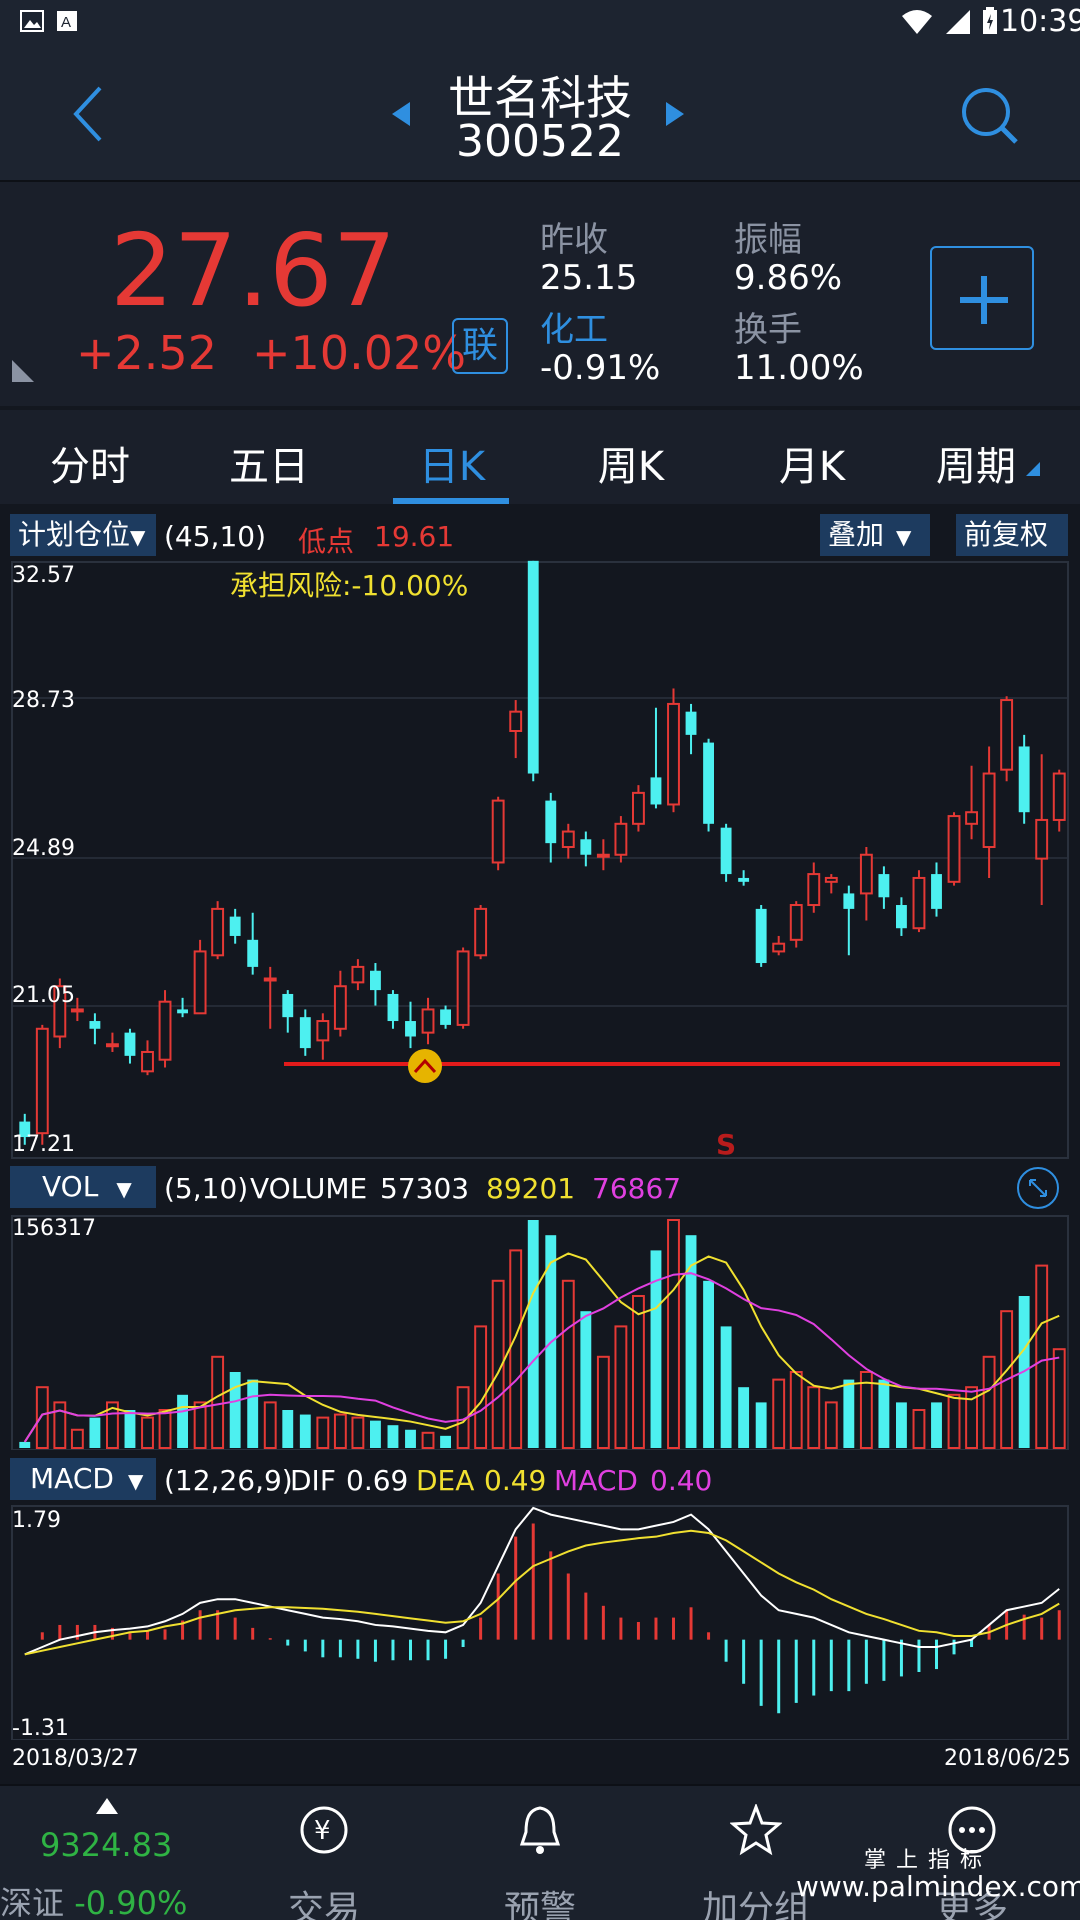  What do you see at coordinates (540, 22) in the screenshot?
I see `status-bar: A 10:39` at bounding box center [540, 22].